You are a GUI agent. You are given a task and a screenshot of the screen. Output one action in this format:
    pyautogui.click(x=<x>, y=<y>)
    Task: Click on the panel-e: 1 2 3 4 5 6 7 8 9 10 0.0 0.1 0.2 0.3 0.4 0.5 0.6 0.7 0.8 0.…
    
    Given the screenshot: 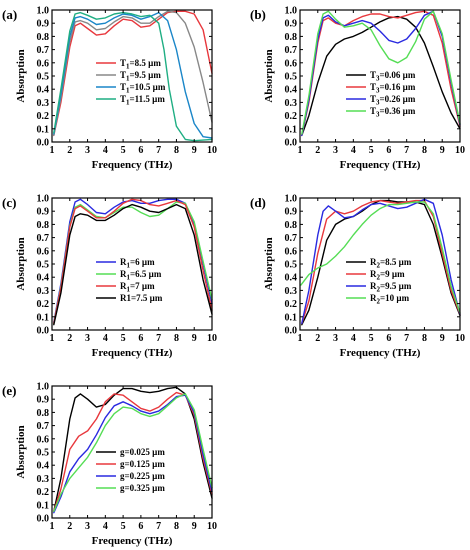 What is the action you would take?
    pyautogui.click(x=109, y=465)
    